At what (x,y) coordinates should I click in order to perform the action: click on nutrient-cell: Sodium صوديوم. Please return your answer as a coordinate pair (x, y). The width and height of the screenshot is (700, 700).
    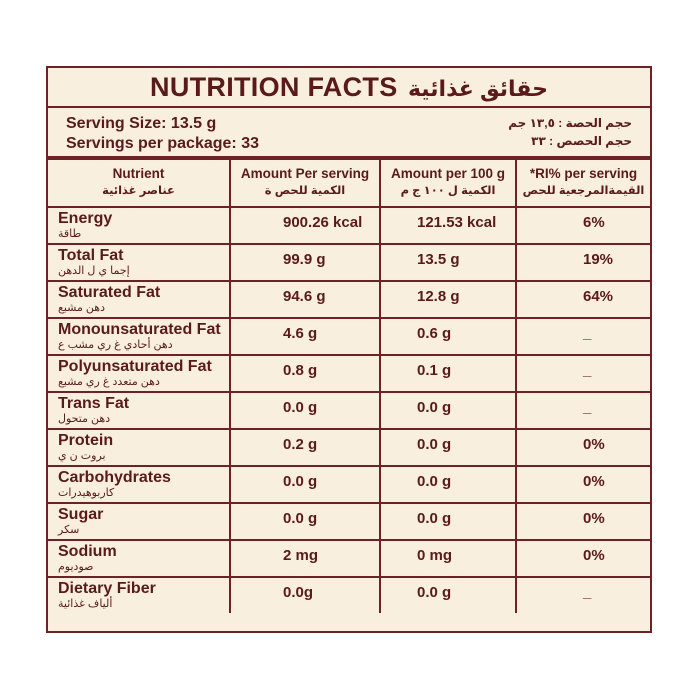
    Looking at the image, I should click on (139, 558).